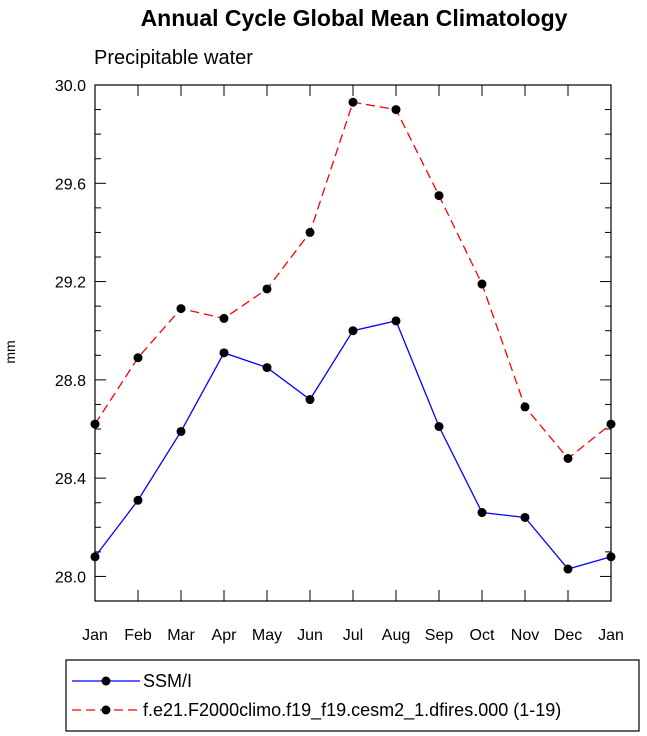 The image size is (647, 736). What do you see at coordinates (181, 635) in the screenshot?
I see `x-tick-label: Mar` at bounding box center [181, 635].